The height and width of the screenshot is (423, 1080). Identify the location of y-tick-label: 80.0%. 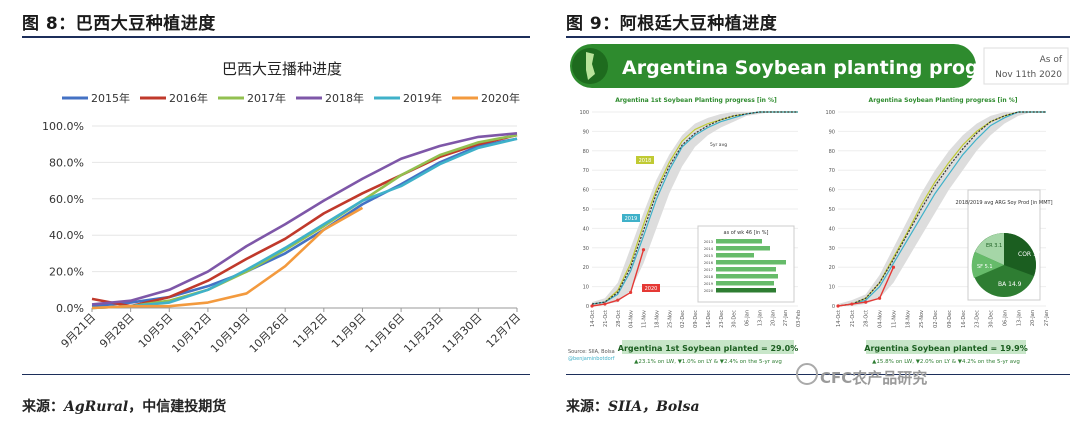
(66, 162).